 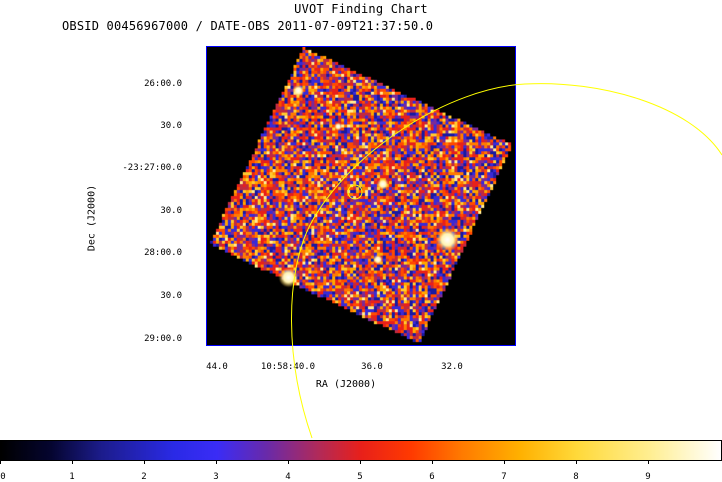 I want to click on colorbar-tick-label: 7, so click(x=504, y=477).